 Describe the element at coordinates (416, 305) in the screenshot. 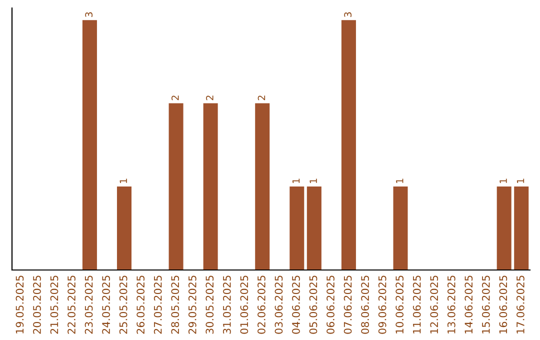

I see `x-tick-label: 11.06.2025` at that location.